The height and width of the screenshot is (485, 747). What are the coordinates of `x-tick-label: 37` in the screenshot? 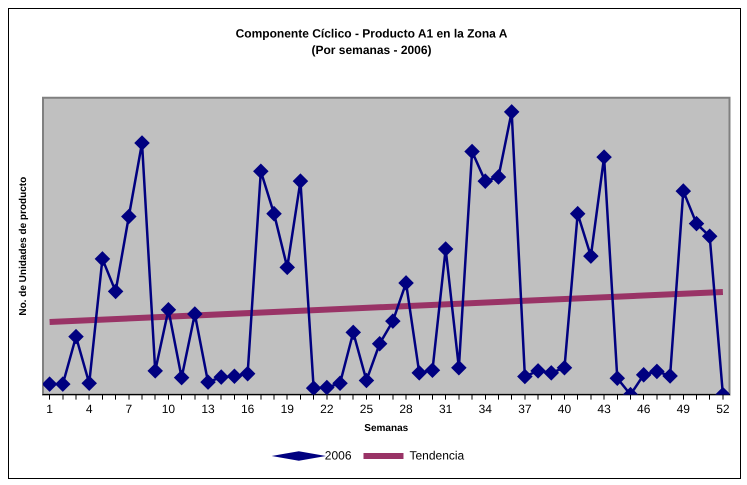 It's located at (525, 409).